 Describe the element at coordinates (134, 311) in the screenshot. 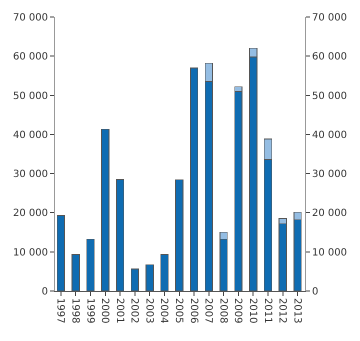

I see `x-tick-label: 2002` at that location.